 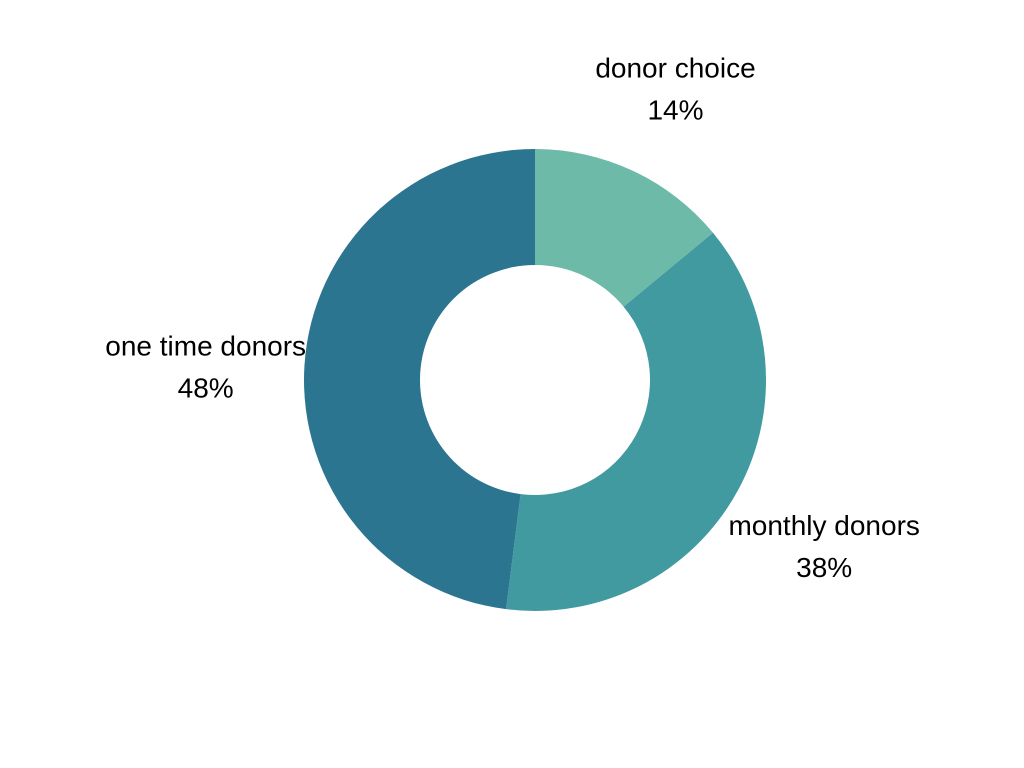 I want to click on slice-value-monthly-donors: 38%, so click(x=824, y=567).